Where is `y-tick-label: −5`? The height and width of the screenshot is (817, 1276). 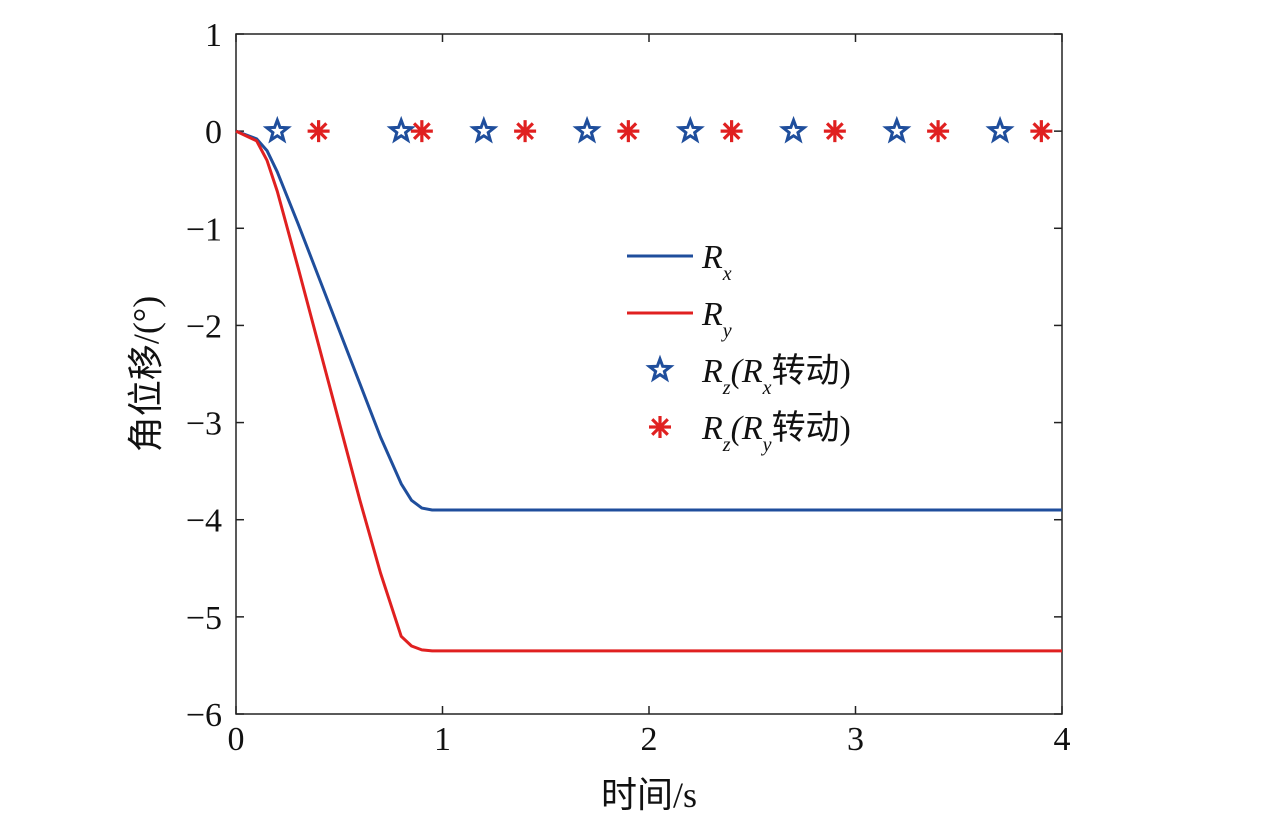 y-tick-label: −5 is located at coordinates (204, 618).